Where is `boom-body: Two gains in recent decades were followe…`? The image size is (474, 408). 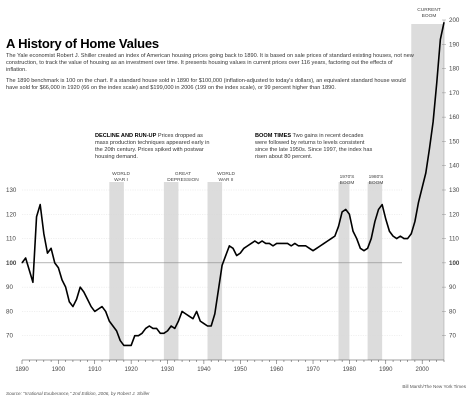
boom-body: Two gains in recent decades were followe… is located at coordinates (314, 146).